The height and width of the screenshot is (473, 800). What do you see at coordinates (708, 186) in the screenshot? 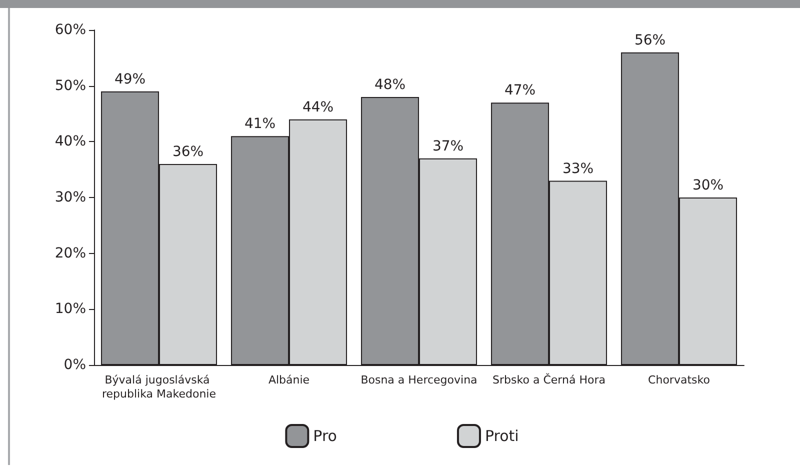
I see `data-label: 30%` at bounding box center [708, 186].